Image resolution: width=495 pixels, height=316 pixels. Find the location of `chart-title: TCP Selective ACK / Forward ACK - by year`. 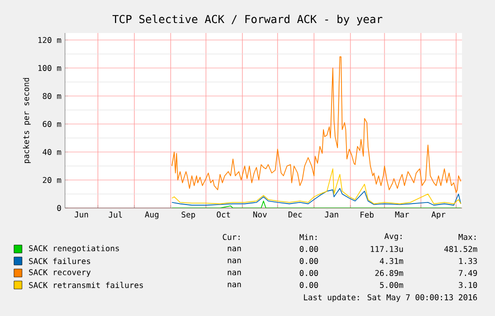

chart-title: TCP Selective ACK / Forward ACK - by year is located at coordinates (247, 20).